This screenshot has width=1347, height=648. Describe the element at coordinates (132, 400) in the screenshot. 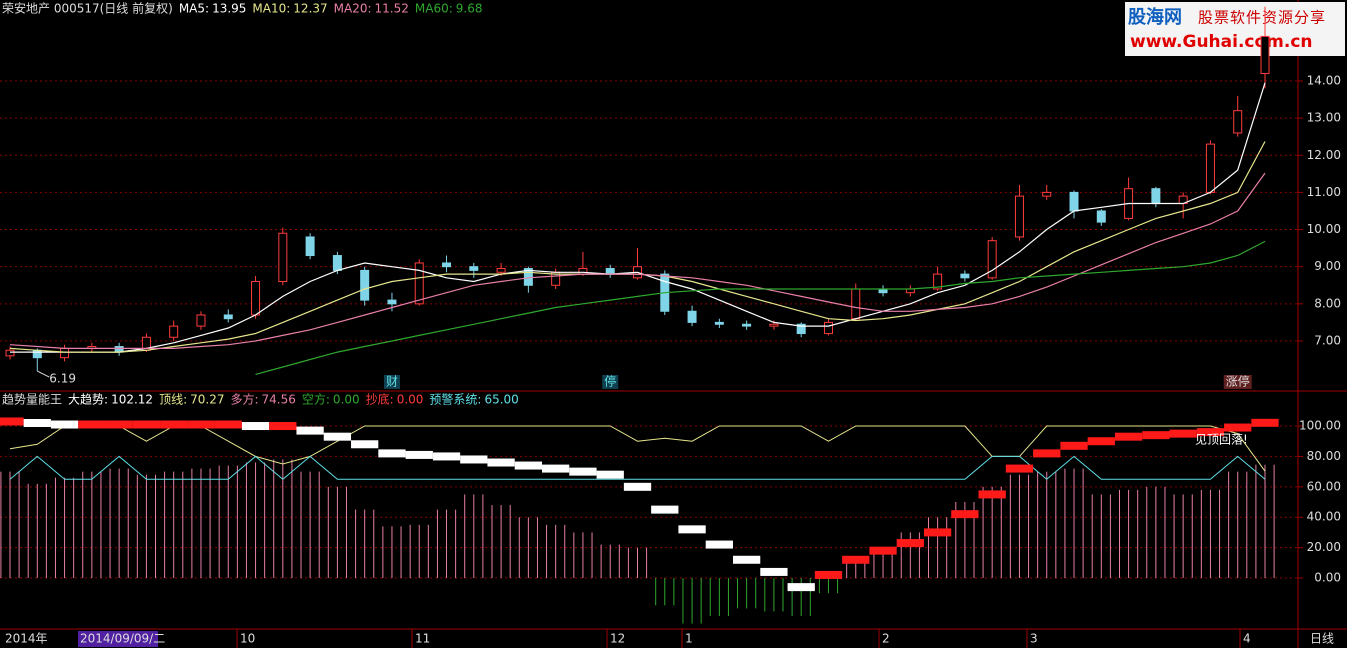

I see `header-value: 102.12` at that location.